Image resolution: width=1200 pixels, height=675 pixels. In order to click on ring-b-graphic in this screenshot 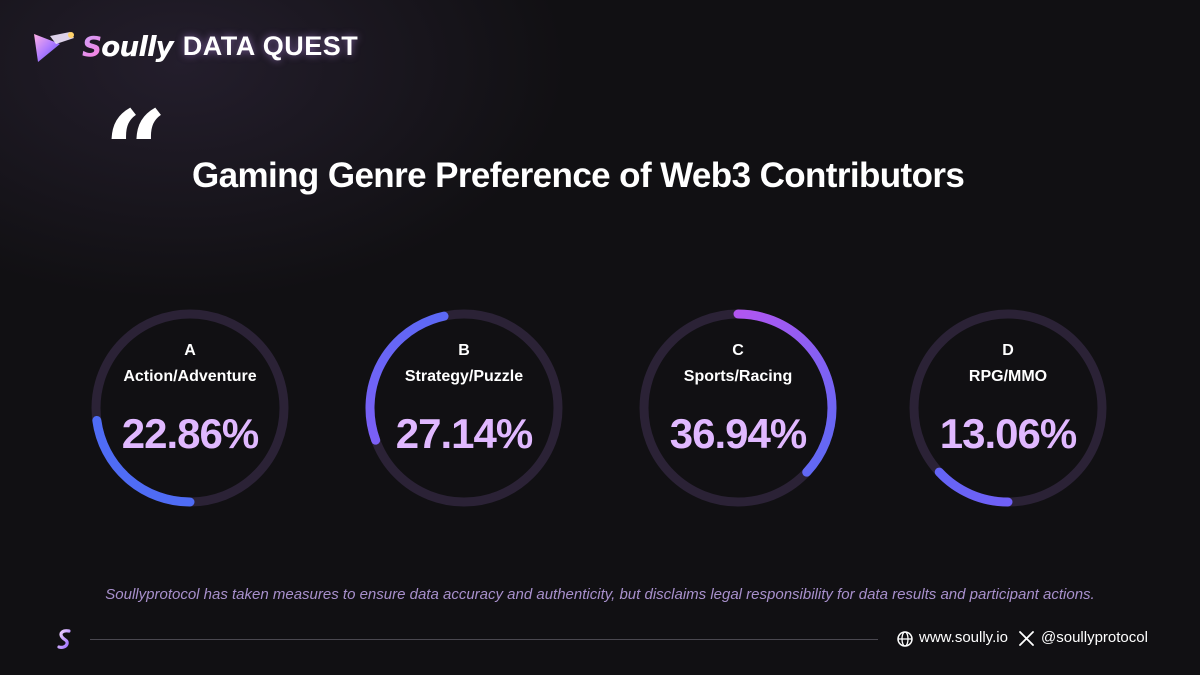, I will do `click(464, 408)`.